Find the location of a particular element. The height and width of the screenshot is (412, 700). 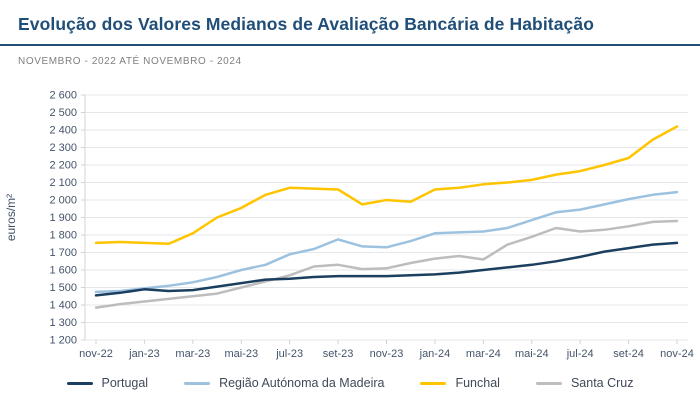

y-tick-label: 1 400 is located at coordinates (63, 306).